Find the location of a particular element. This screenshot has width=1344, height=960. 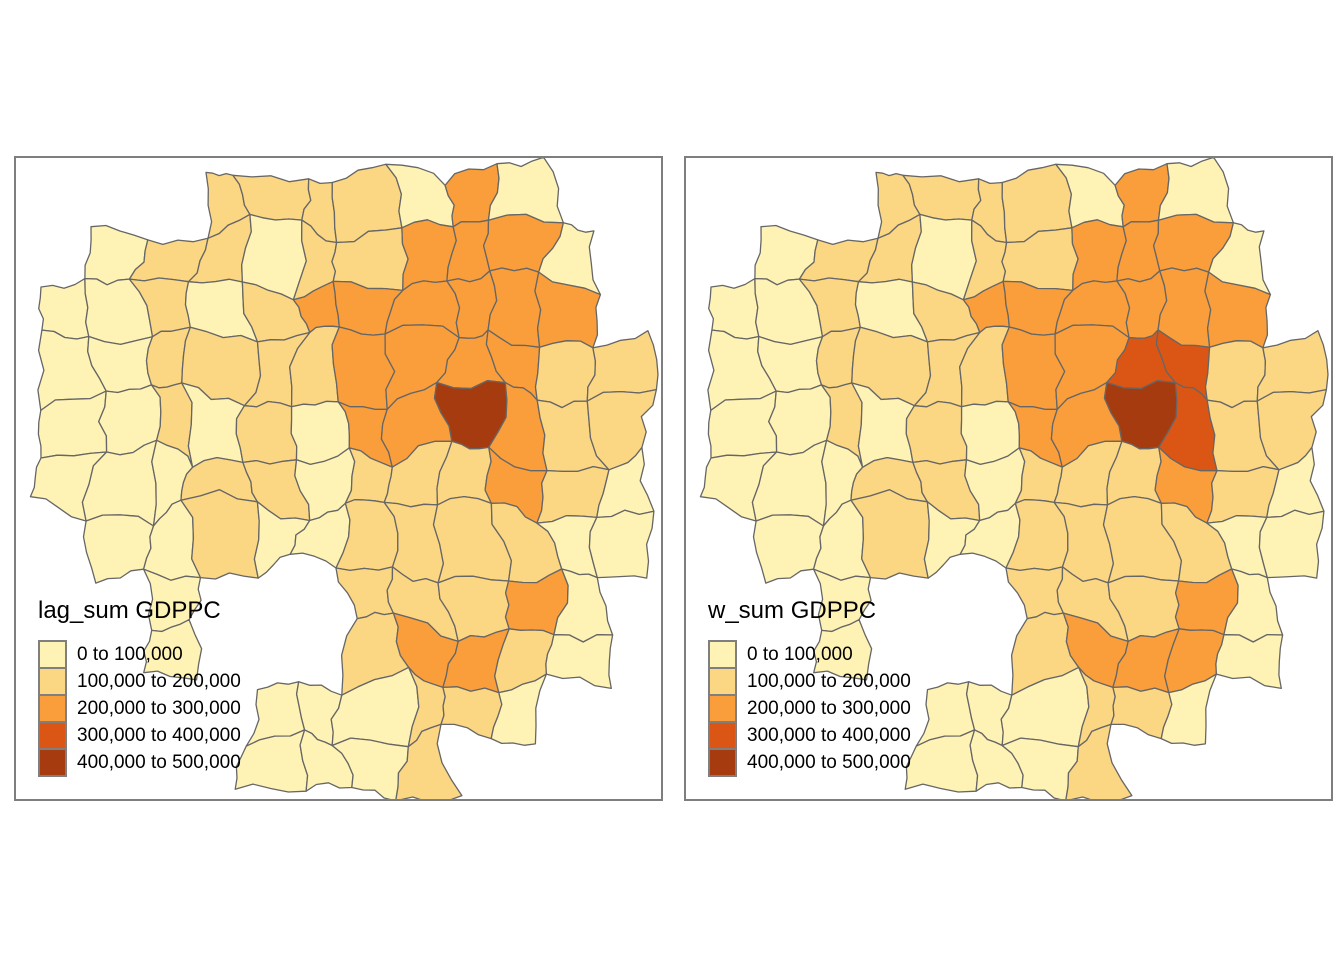

legend-title: lag_sum GDPPC is located at coordinates (129, 610).